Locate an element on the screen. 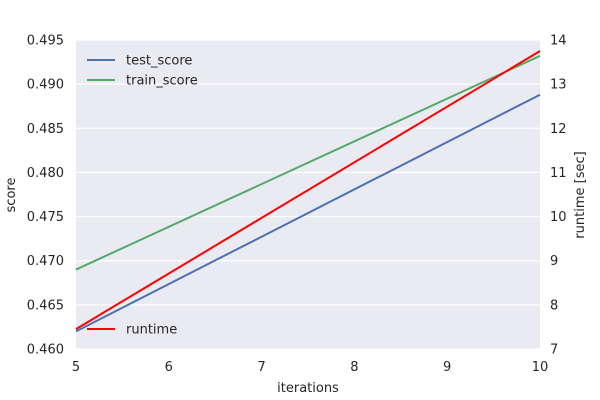 This screenshot has height=400, width=600. legend-label-runtime: runtime is located at coordinates (151, 330).